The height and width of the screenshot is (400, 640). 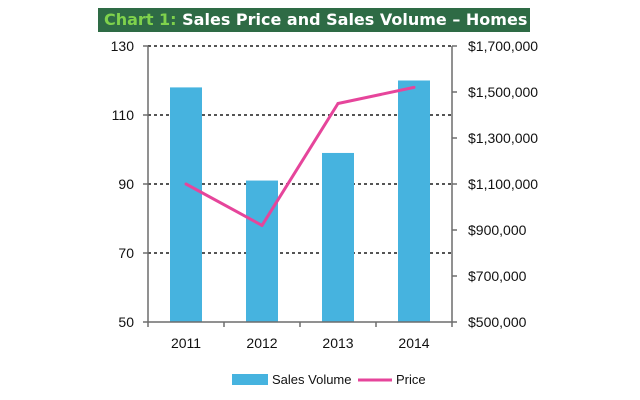 I want to click on bar-2014, so click(x=414, y=201).